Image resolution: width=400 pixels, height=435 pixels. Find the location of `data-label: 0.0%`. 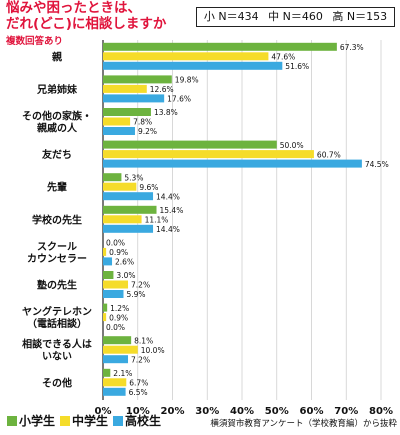

data-label: 0.0% is located at coordinates (115, 327).